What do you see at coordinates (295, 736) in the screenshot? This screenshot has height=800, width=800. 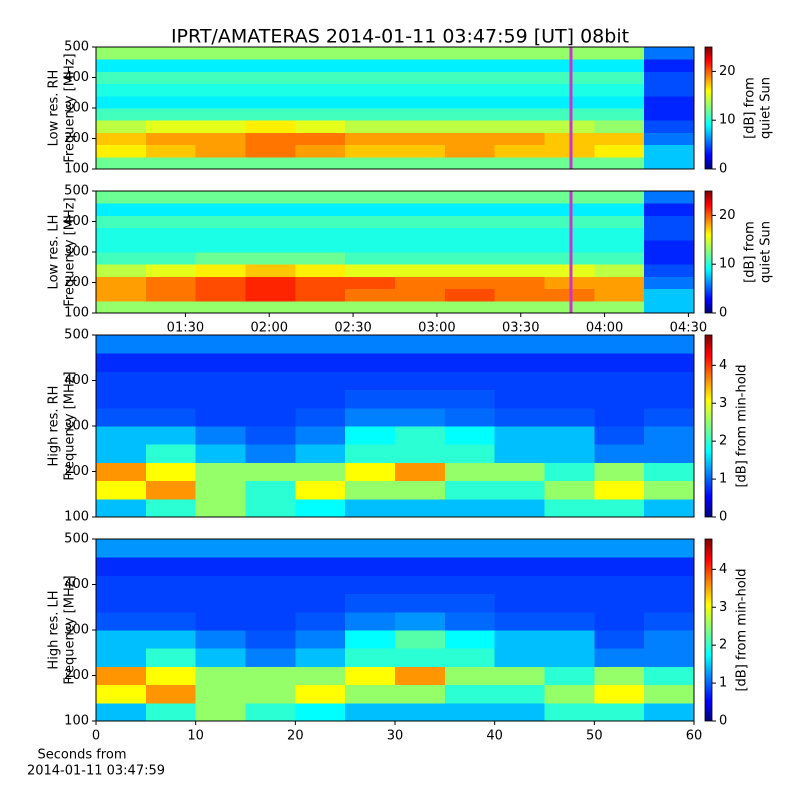 I see `x-tick-label: 20` at bounding box center [295, 736].